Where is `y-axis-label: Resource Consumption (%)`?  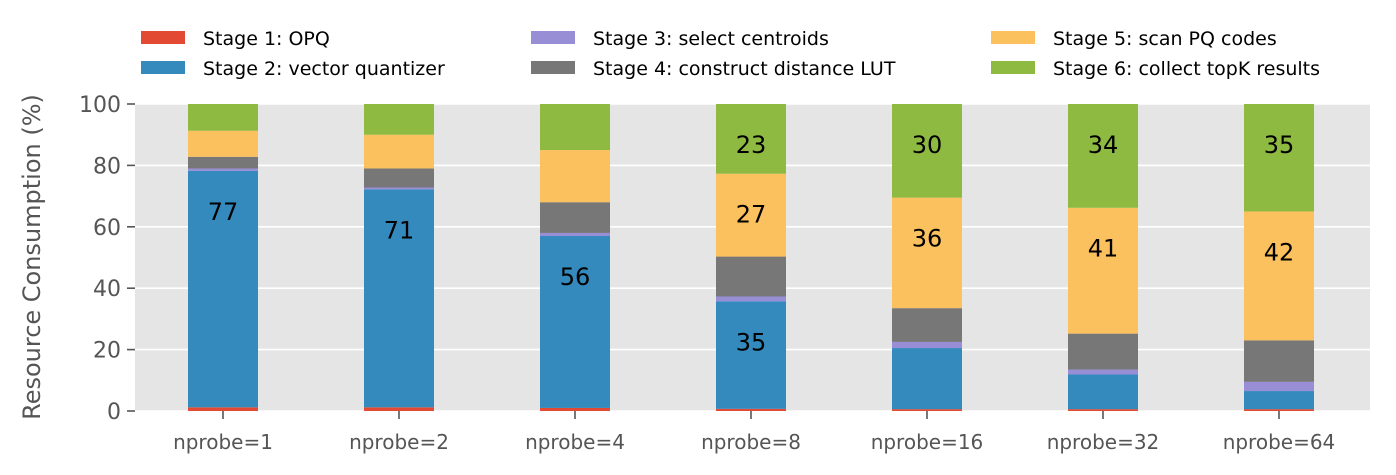
y-axis-label: Resource Consumption (%) is located at coordinates (32, 257).